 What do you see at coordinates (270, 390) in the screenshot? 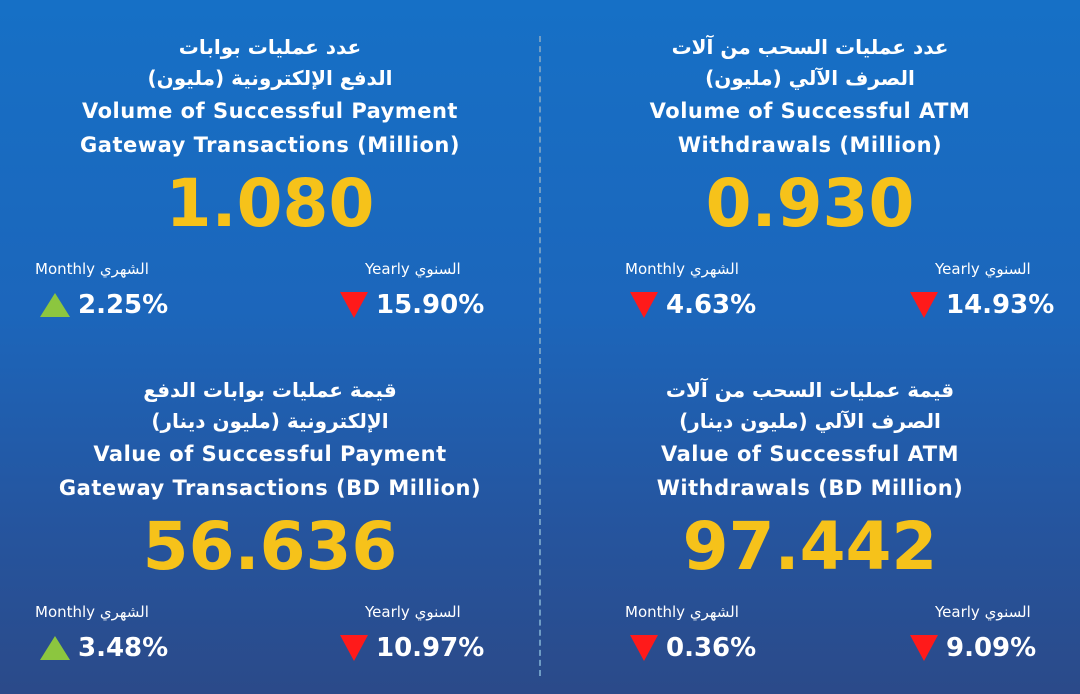
I see `arabic-title-line1: قيمة عمليات بوابات الدفع` at bounding box center [270, 390].